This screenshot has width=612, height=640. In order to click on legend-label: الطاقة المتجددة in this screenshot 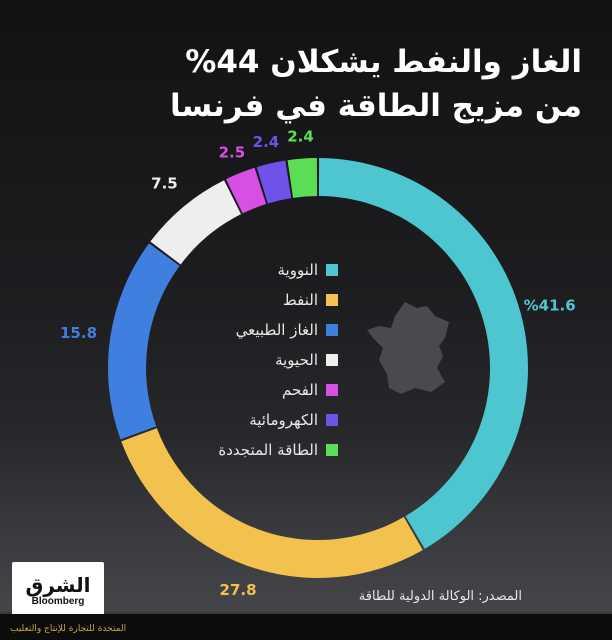, I will do `click(268, 450)`.